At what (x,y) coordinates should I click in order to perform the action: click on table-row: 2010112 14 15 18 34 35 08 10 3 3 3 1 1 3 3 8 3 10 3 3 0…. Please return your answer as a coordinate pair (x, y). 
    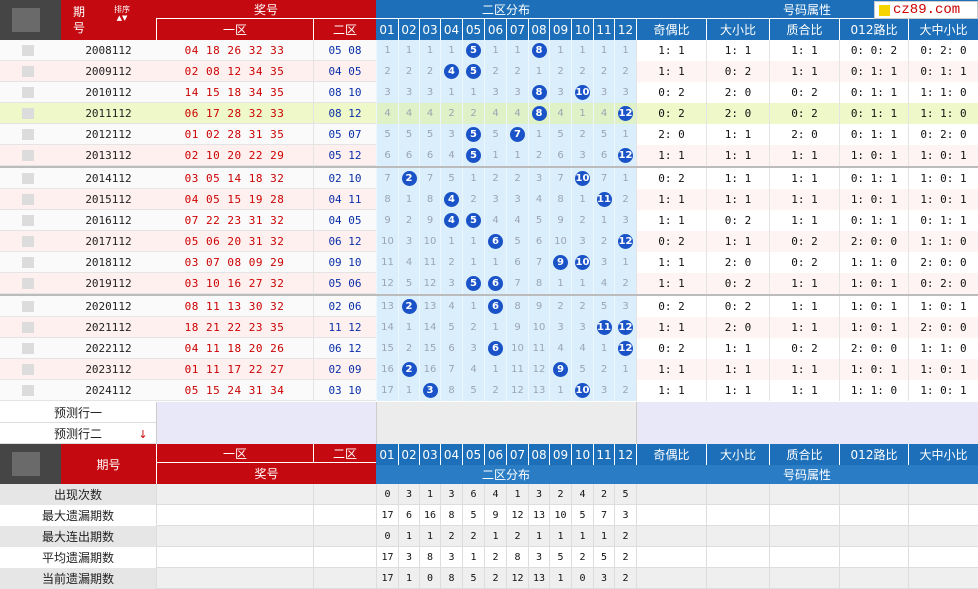
    Looking at the image, I should click on (489, 92).